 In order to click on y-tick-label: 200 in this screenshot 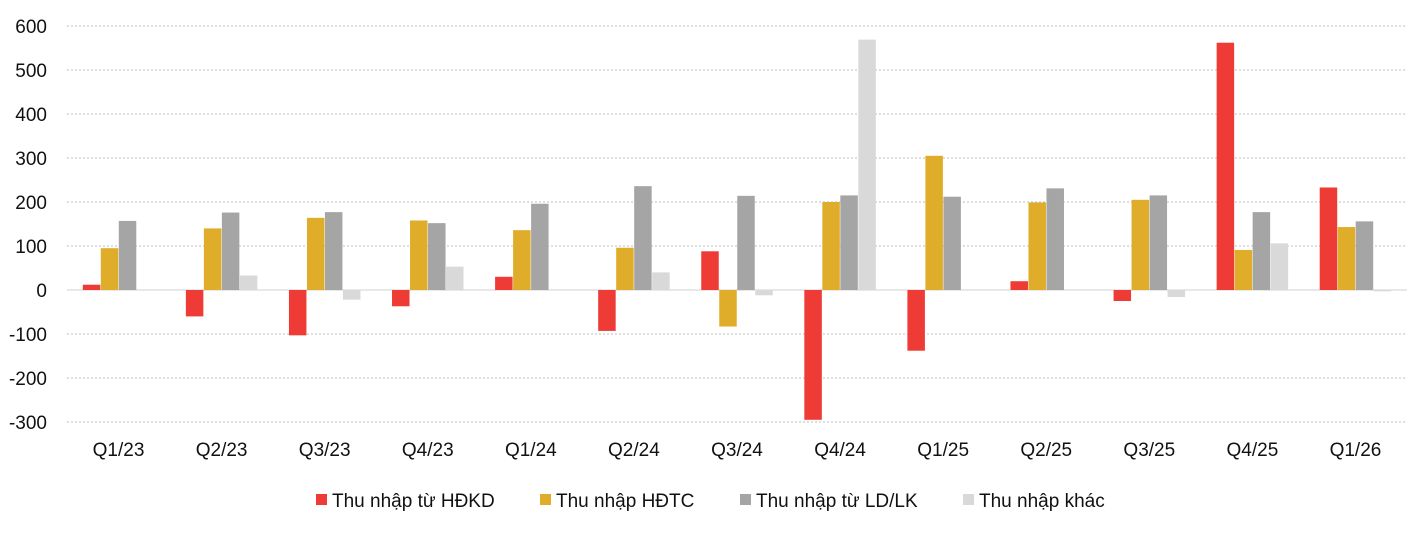, I will do `click(31, 203)`.